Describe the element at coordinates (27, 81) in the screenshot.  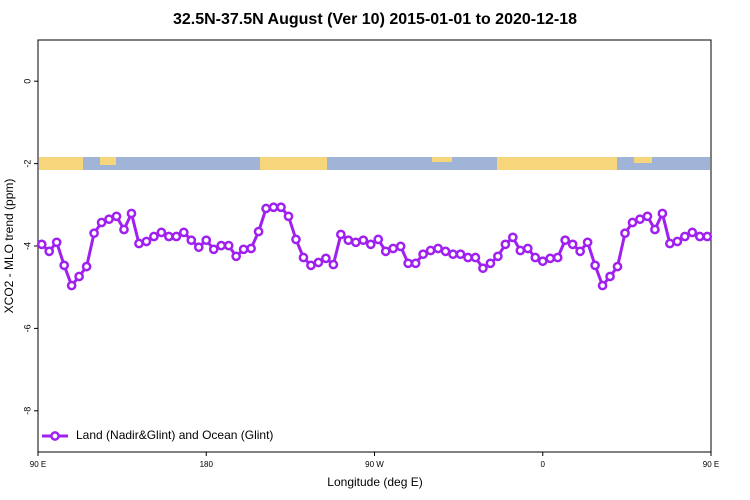
I see `y-tick-label: 0` at that location.